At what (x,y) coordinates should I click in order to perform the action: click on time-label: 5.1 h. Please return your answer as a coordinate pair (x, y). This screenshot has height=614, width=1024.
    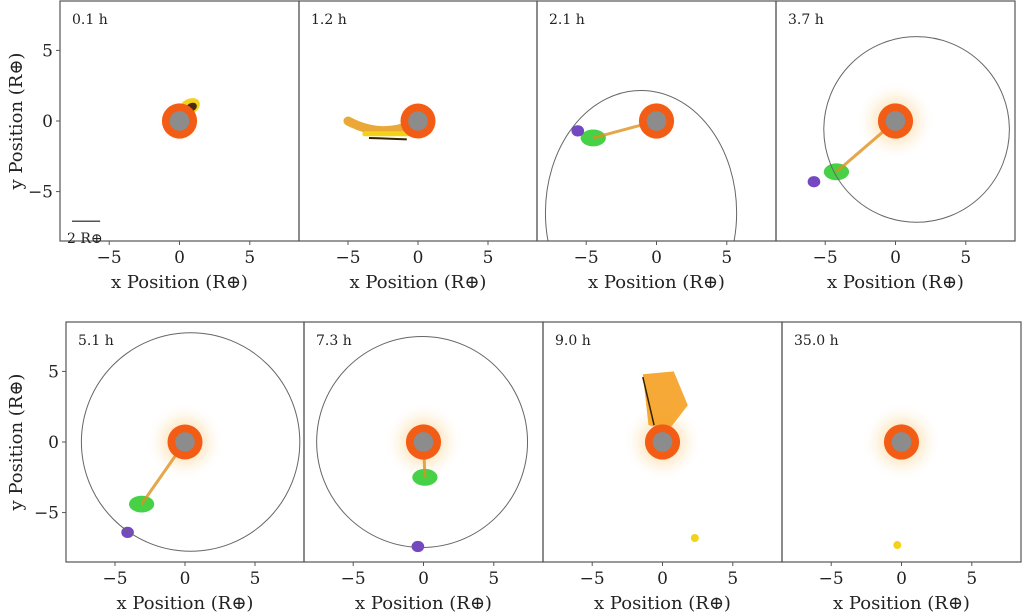
    Looking at the image, I should click on (96, 341).